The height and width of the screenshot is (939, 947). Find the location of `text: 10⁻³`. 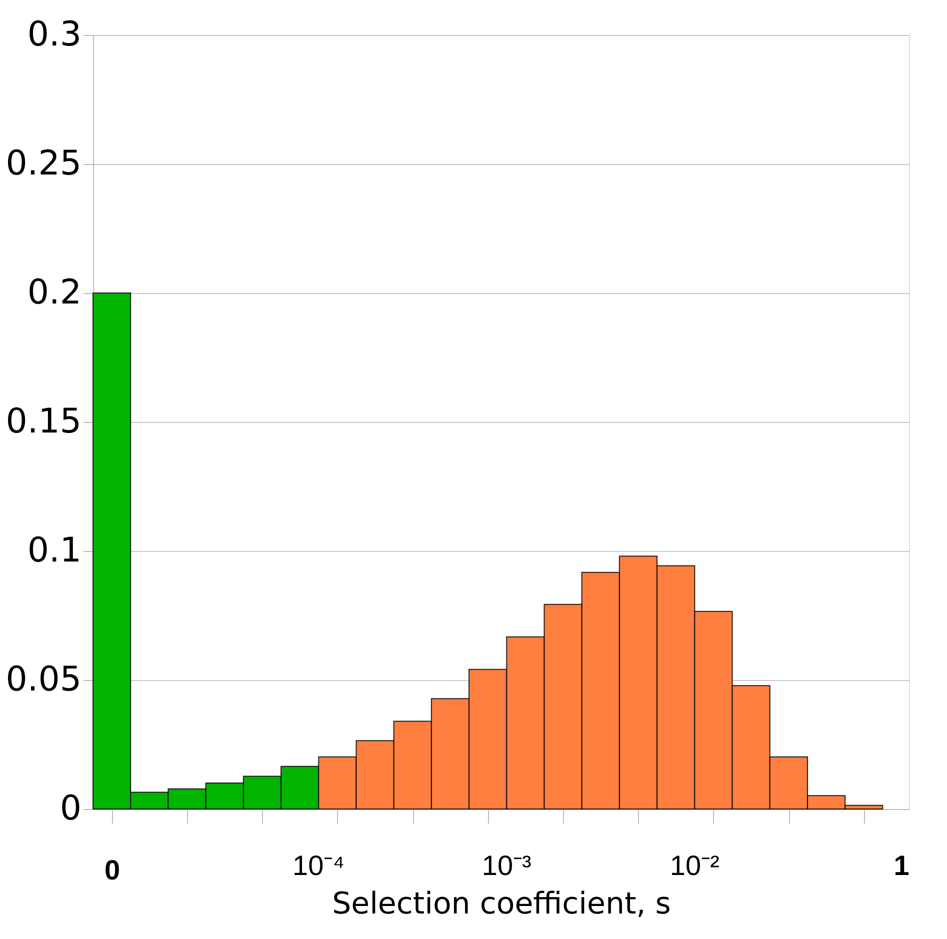

text: 10⁻³ is located at coordinates (507, 865).